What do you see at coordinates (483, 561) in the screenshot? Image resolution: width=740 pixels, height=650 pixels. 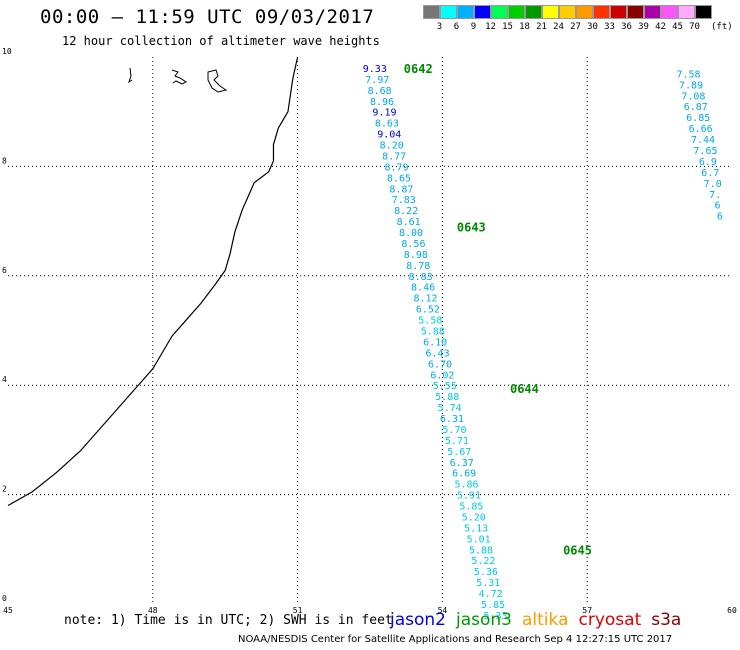 I see `track-value: 5.22` at bounding box center [483, 561].